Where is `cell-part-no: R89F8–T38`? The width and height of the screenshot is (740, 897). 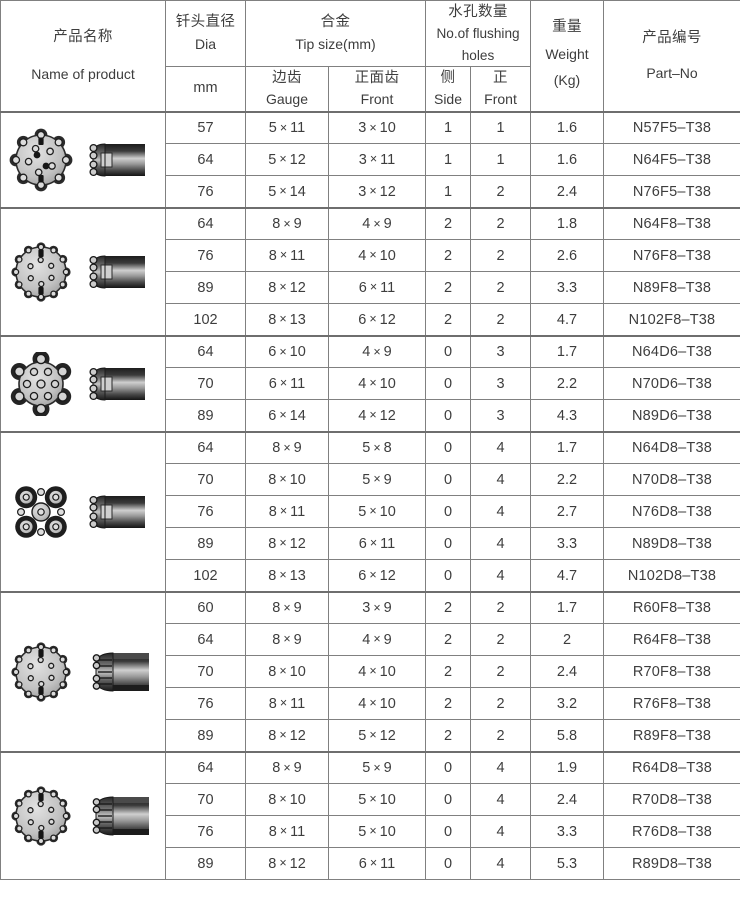
cell-part-no: R89F8–T38 is located at coordinates (671, 736).